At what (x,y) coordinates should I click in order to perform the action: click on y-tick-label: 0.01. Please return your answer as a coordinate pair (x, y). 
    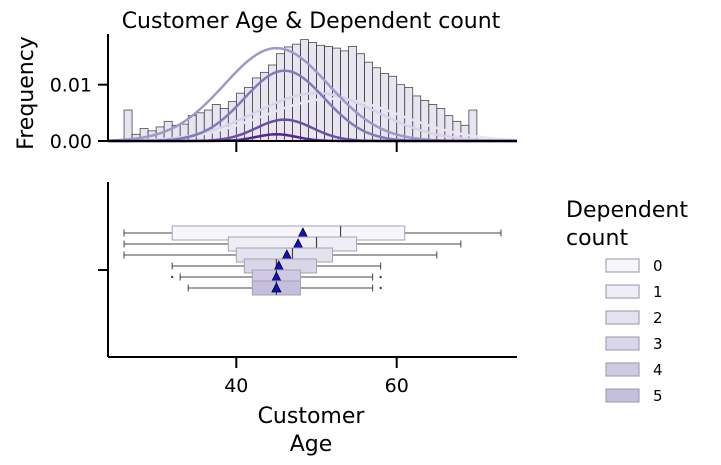
    Looking at the image, I should click on (71, 86).